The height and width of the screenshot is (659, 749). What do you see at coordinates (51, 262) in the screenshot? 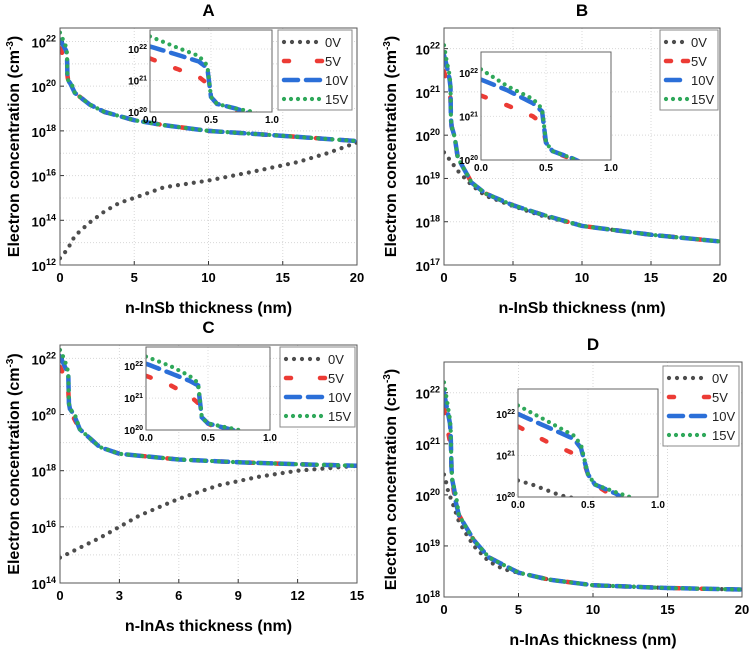
I see `y-tick-exponent: 12` at bounding box center [51, 262].